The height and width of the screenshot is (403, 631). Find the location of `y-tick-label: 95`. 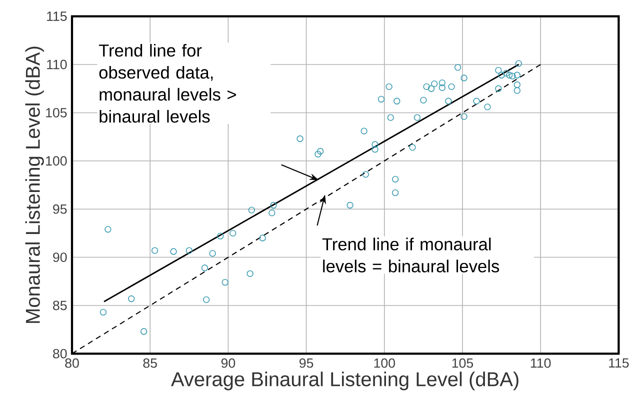

y-tick-label: 95 is located at coordinates (60, 209).